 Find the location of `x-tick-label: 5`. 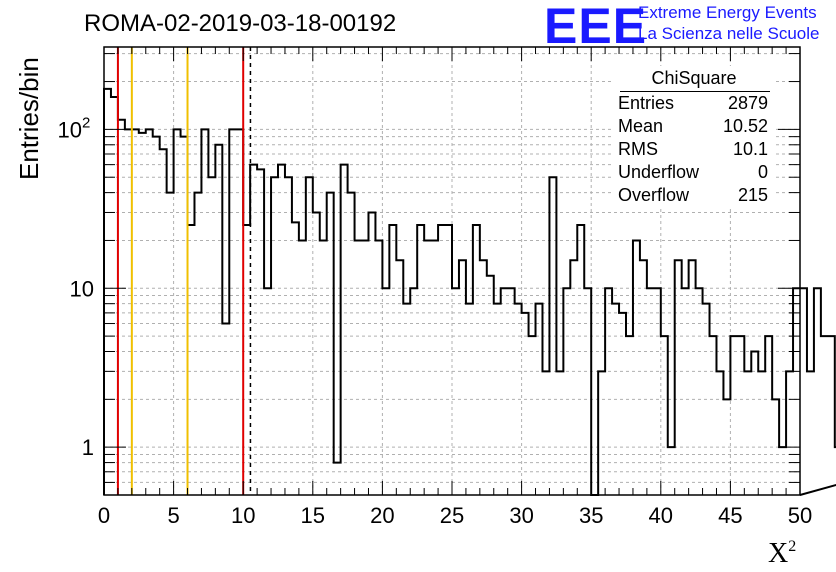

x-tick-label: 5 is located at coordinates (173, 515).